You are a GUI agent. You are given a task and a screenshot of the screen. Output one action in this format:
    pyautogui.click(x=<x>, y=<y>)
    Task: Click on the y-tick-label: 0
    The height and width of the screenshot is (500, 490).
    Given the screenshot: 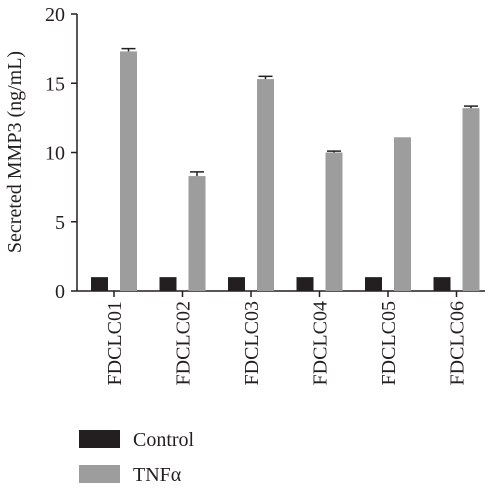 What is the action you would take?
    pyautogui.click(x=60, y=292)
    